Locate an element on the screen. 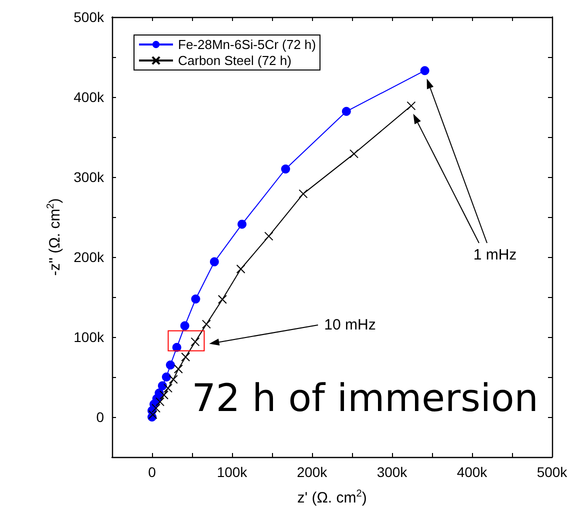 This screenshot has height=513, width=582. x-tick-label: 300k is located at coordinates (392, 472).